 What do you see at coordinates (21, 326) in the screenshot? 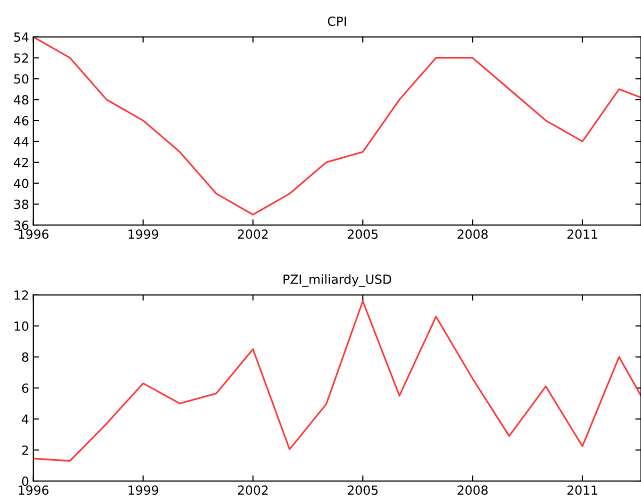
I see `y-tick-label: 10` at bounding box center [21, 326].